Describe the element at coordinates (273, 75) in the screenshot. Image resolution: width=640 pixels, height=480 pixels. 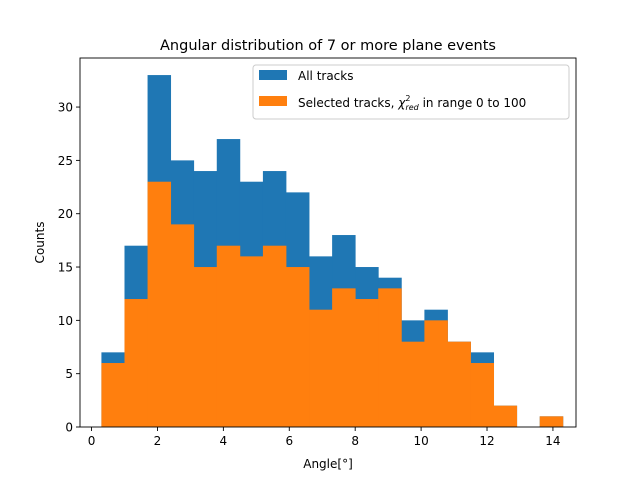
I see `legend-swatch-all-tracks` at that location.